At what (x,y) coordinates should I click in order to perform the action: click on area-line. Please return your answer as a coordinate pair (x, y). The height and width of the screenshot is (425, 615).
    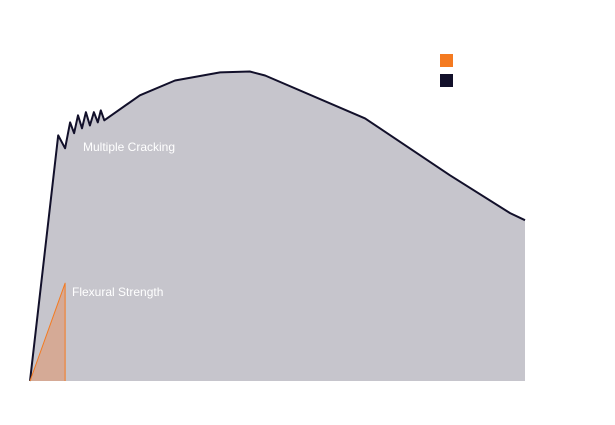
    Looking at the image, I should click on (47, 332).